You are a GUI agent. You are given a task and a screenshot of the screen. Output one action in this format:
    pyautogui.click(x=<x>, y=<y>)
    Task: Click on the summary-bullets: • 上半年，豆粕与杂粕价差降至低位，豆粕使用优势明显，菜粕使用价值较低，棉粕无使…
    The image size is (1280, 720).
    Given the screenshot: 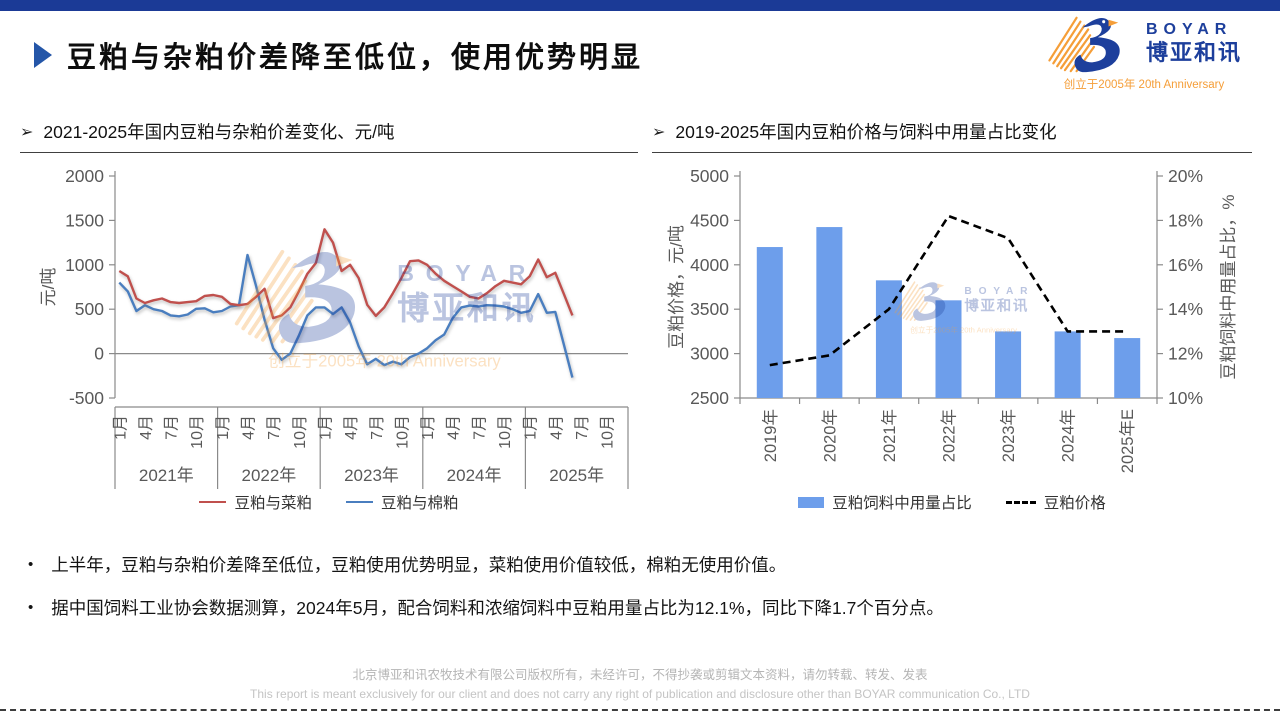 What is the action you would take?
    pyautogui.click(x=641, y=595)
    